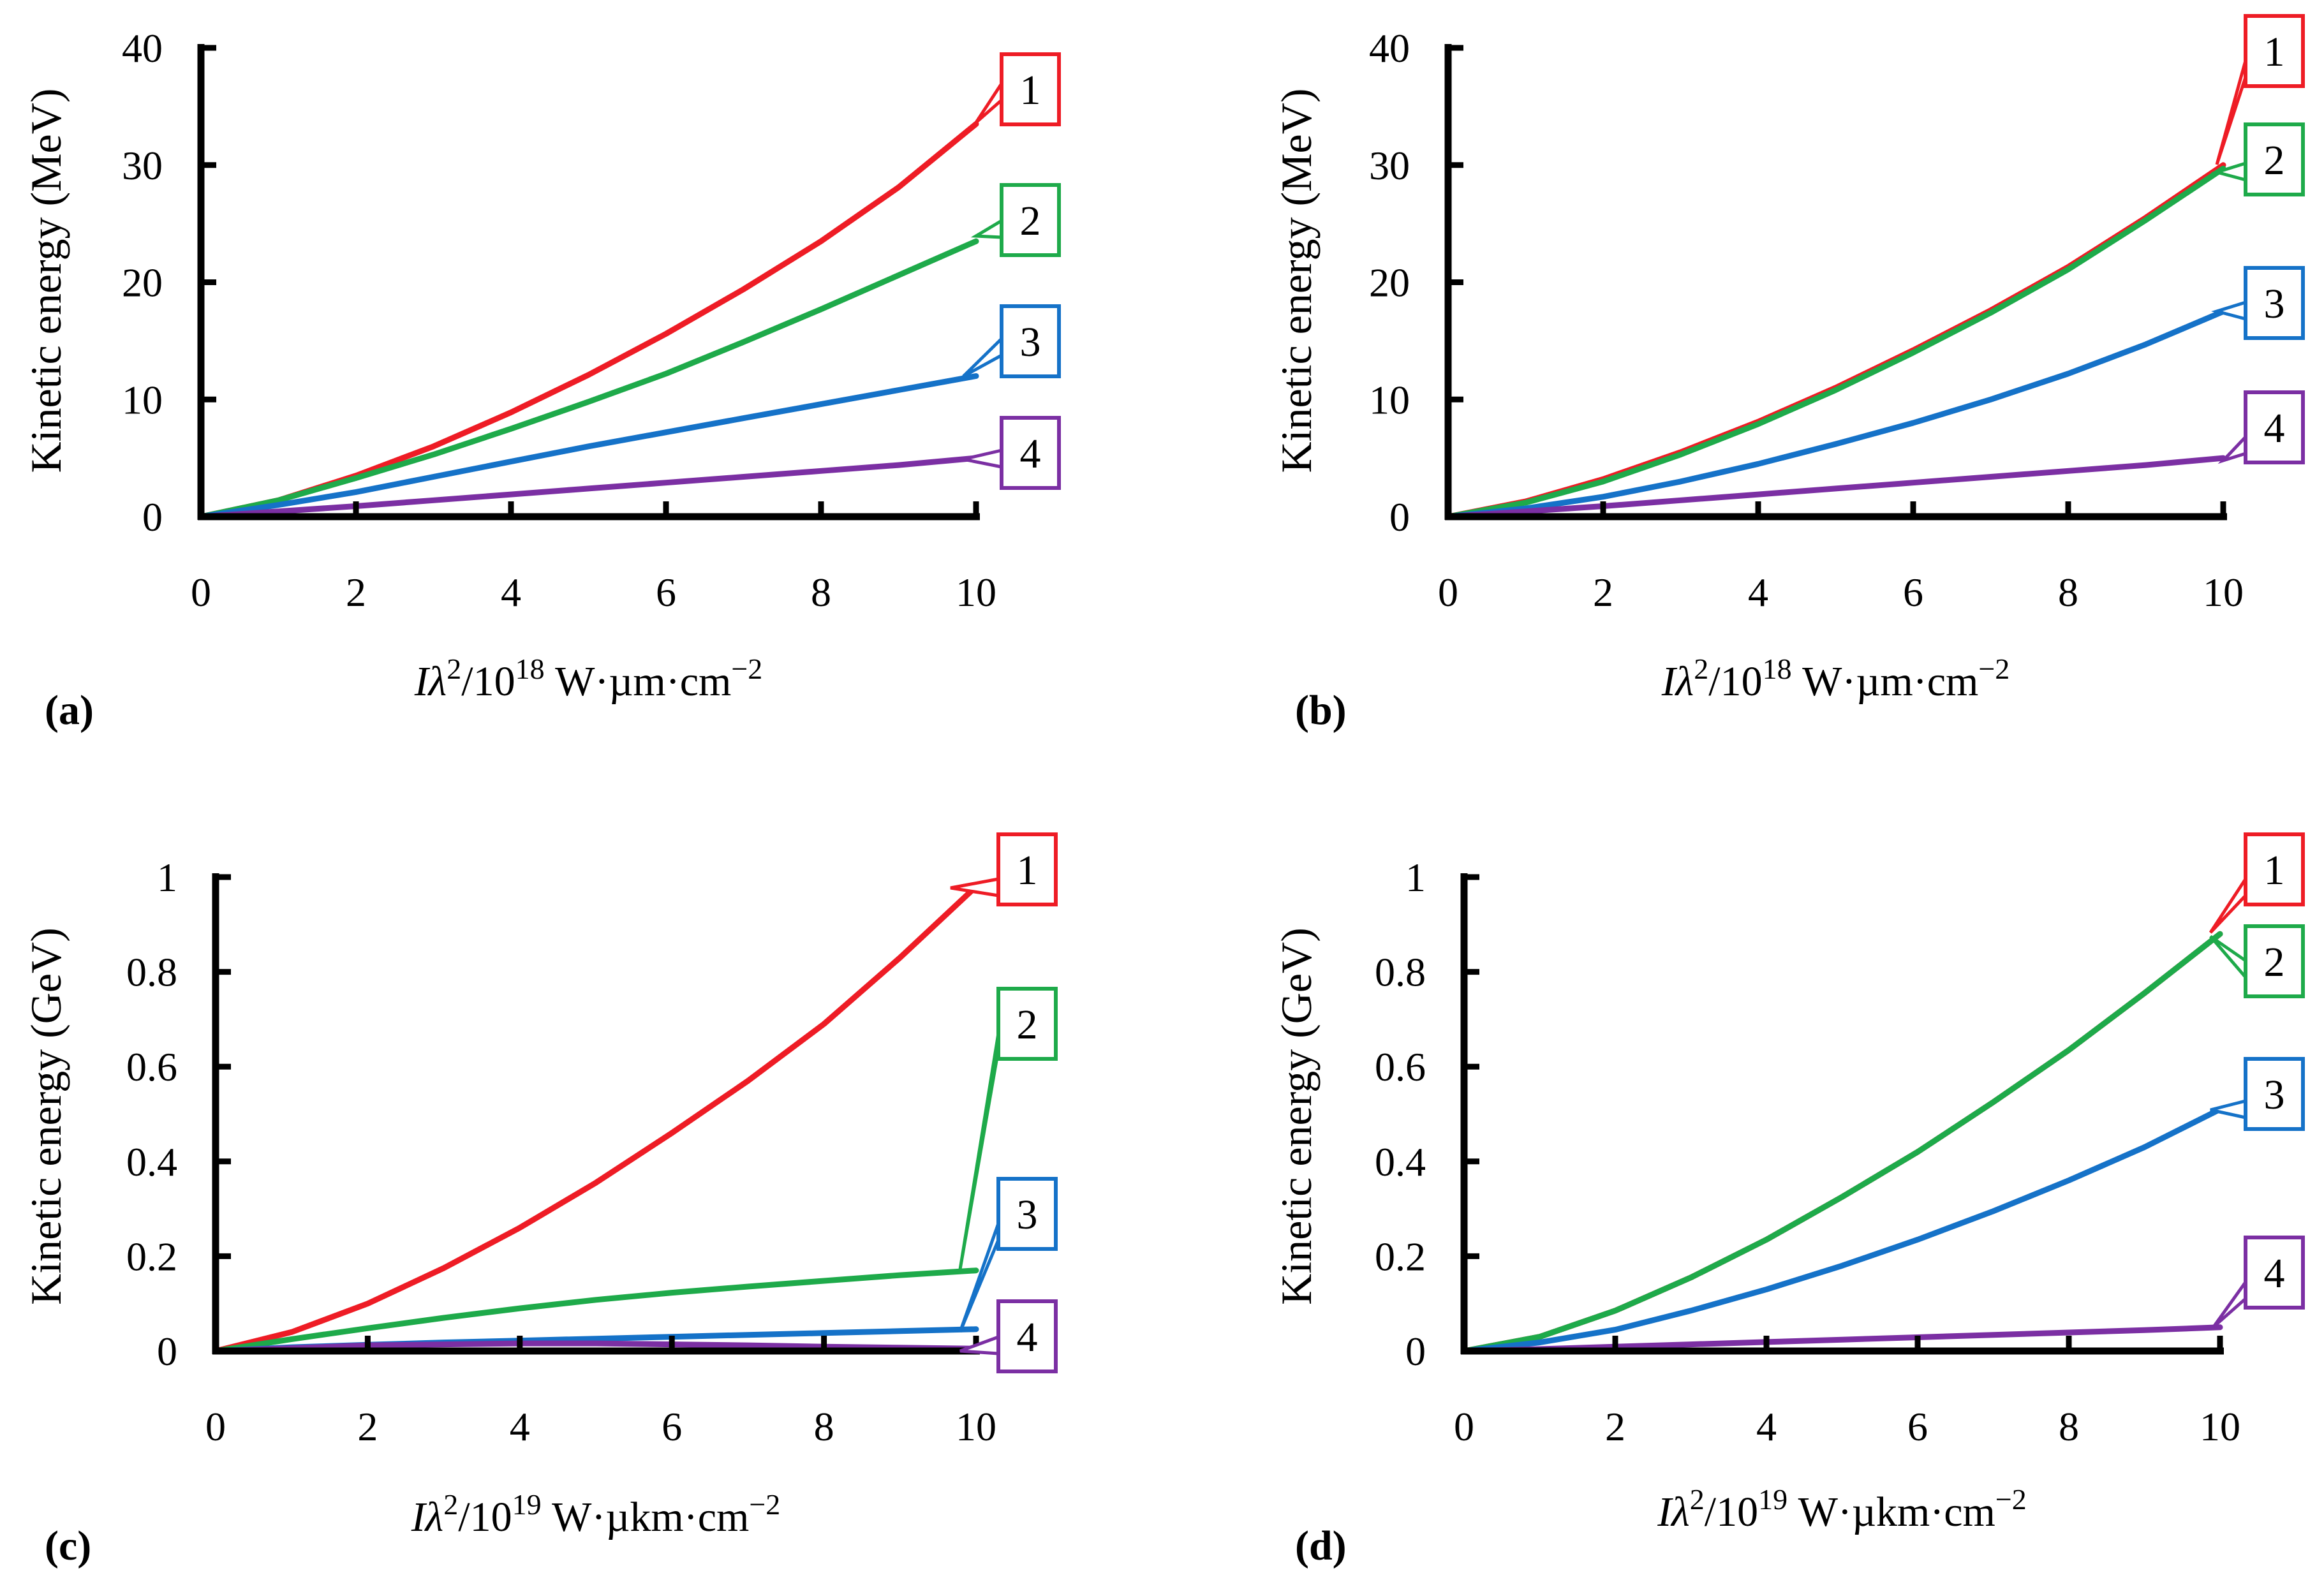  I want to click on panel-label: (d), so click(1321, 1546).